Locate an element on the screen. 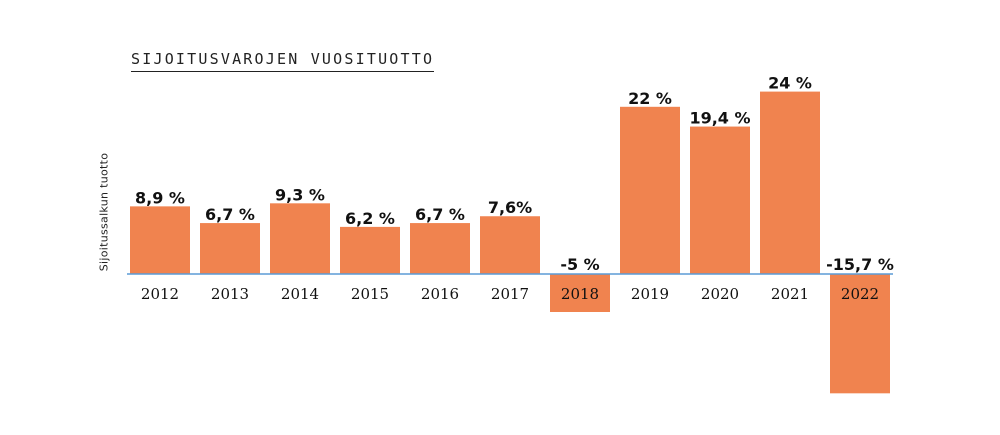  x-tick-2013: 2013 is located at coordinates (230, 294).